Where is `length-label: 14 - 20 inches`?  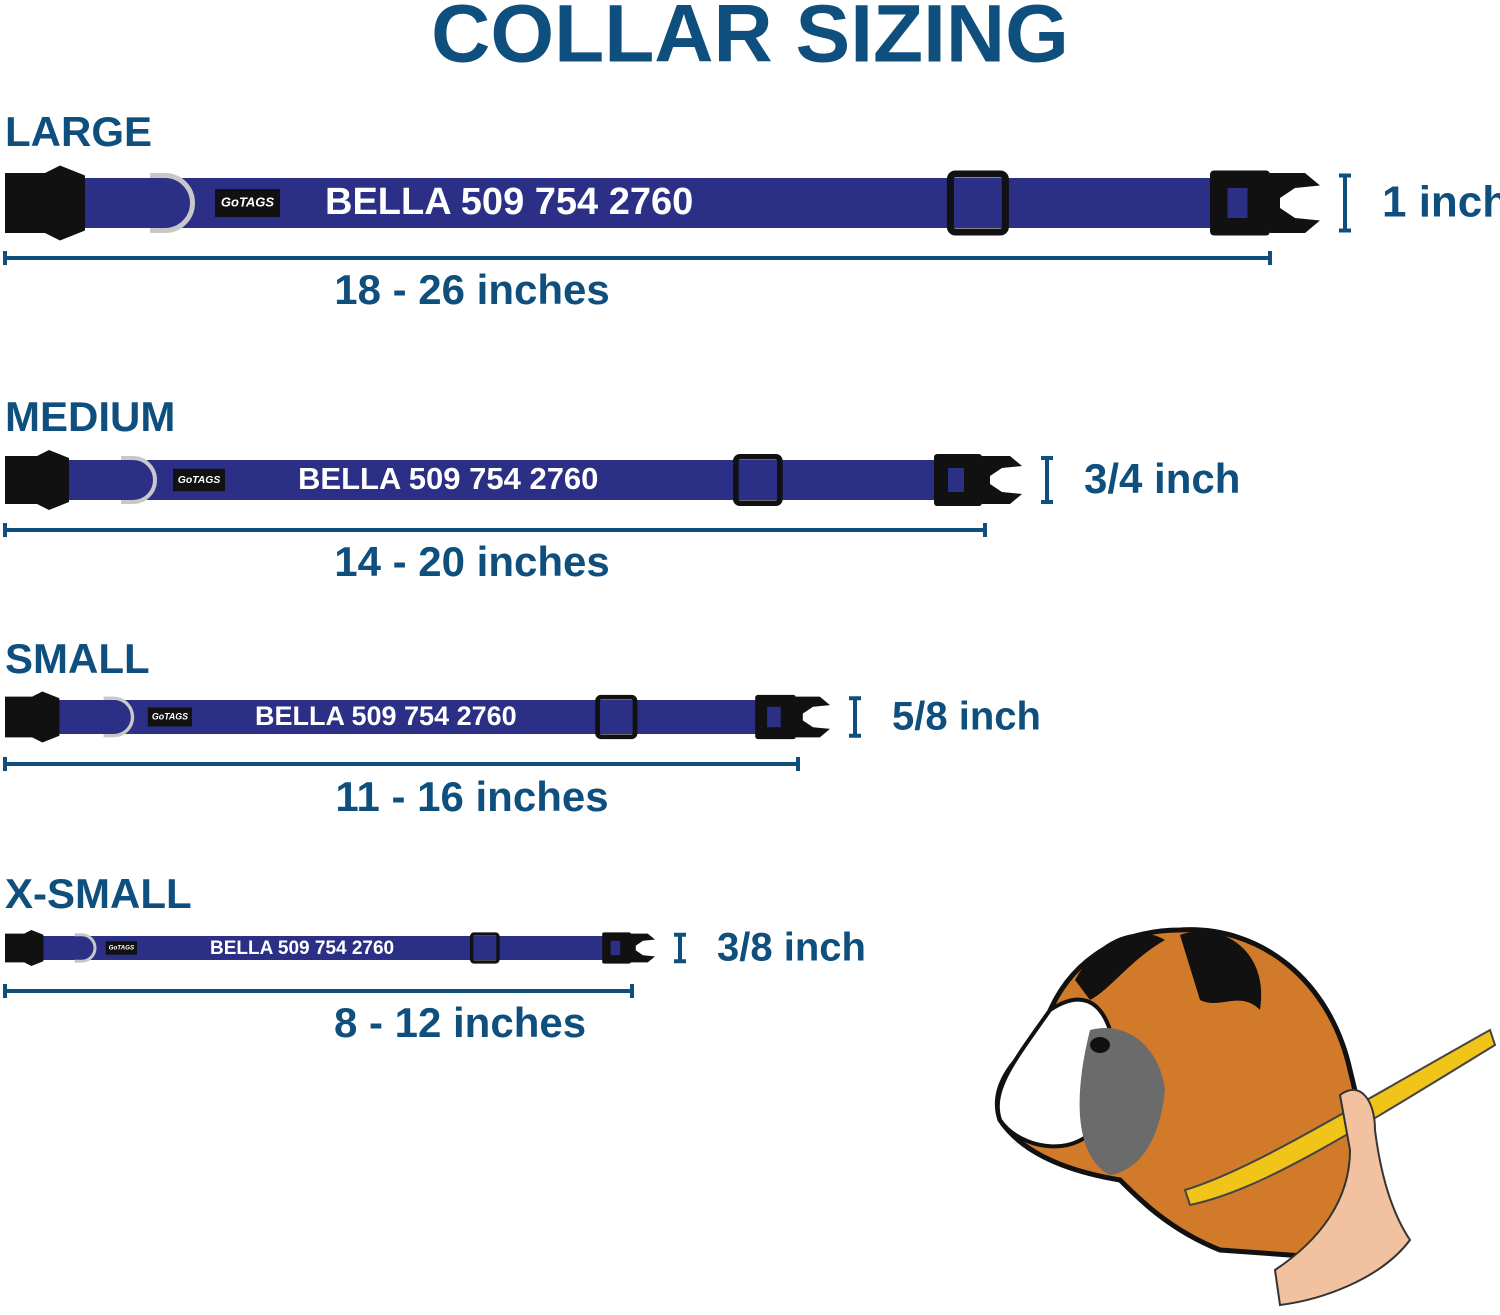 length-label: 14 - 20 inches is located at coordinates (471, 561).